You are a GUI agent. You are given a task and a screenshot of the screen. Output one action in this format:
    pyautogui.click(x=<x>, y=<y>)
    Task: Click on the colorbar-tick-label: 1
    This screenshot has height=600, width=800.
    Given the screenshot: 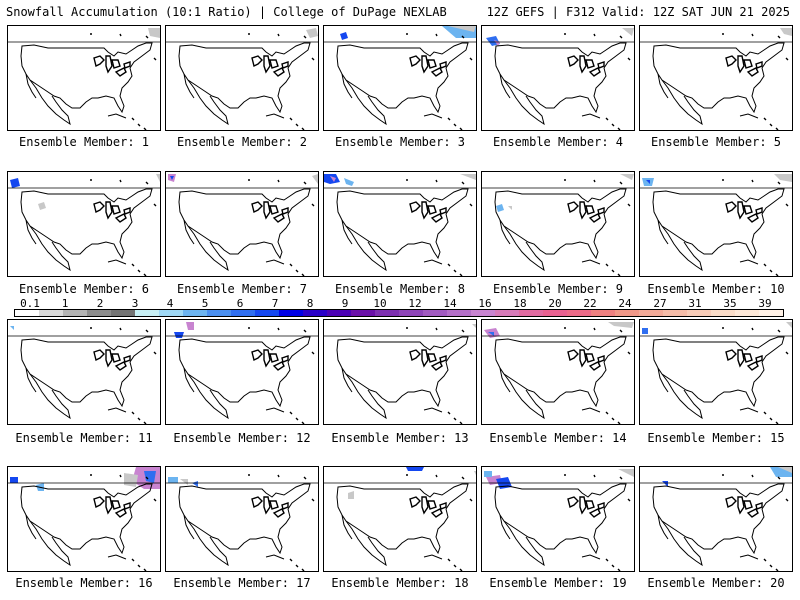 What is the action you would take?
    pyautogui.click(x=65, y=303)
    